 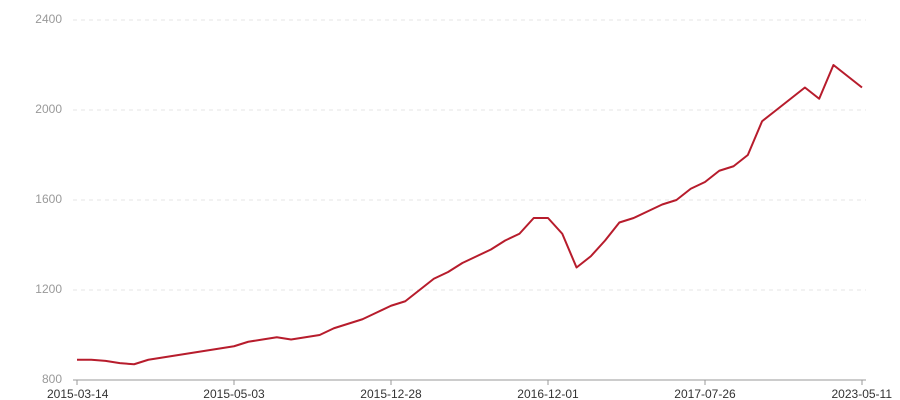 I want to click on x-tick-label: 2017-07-26, so click(x=705, y=393).